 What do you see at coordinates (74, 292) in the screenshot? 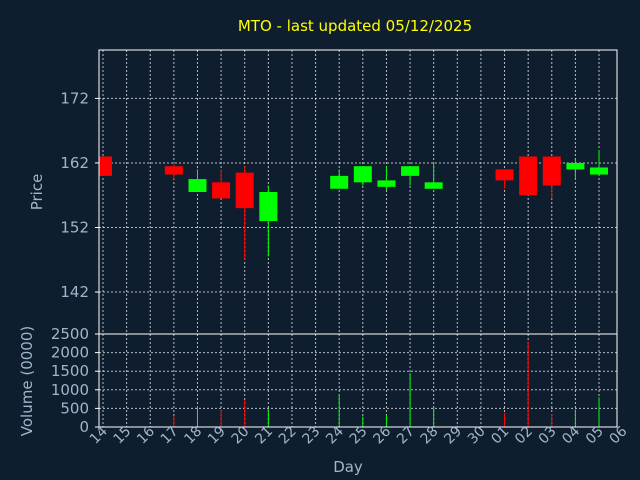
I see `price-tick-label: 142` at bounding box center [74, 292].